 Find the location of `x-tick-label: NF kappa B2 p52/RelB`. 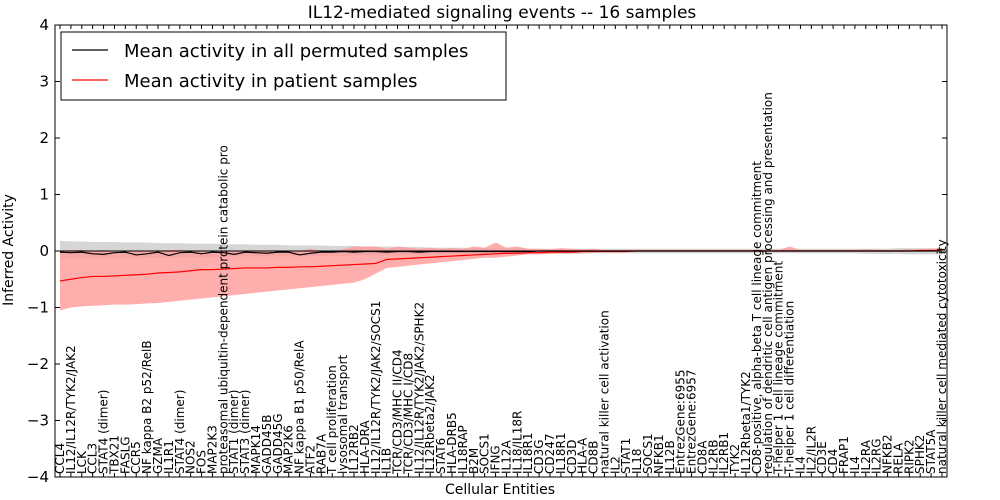

x-tick-label: NF kappa B2 p52/RelB is located at coordinates (147, 407).